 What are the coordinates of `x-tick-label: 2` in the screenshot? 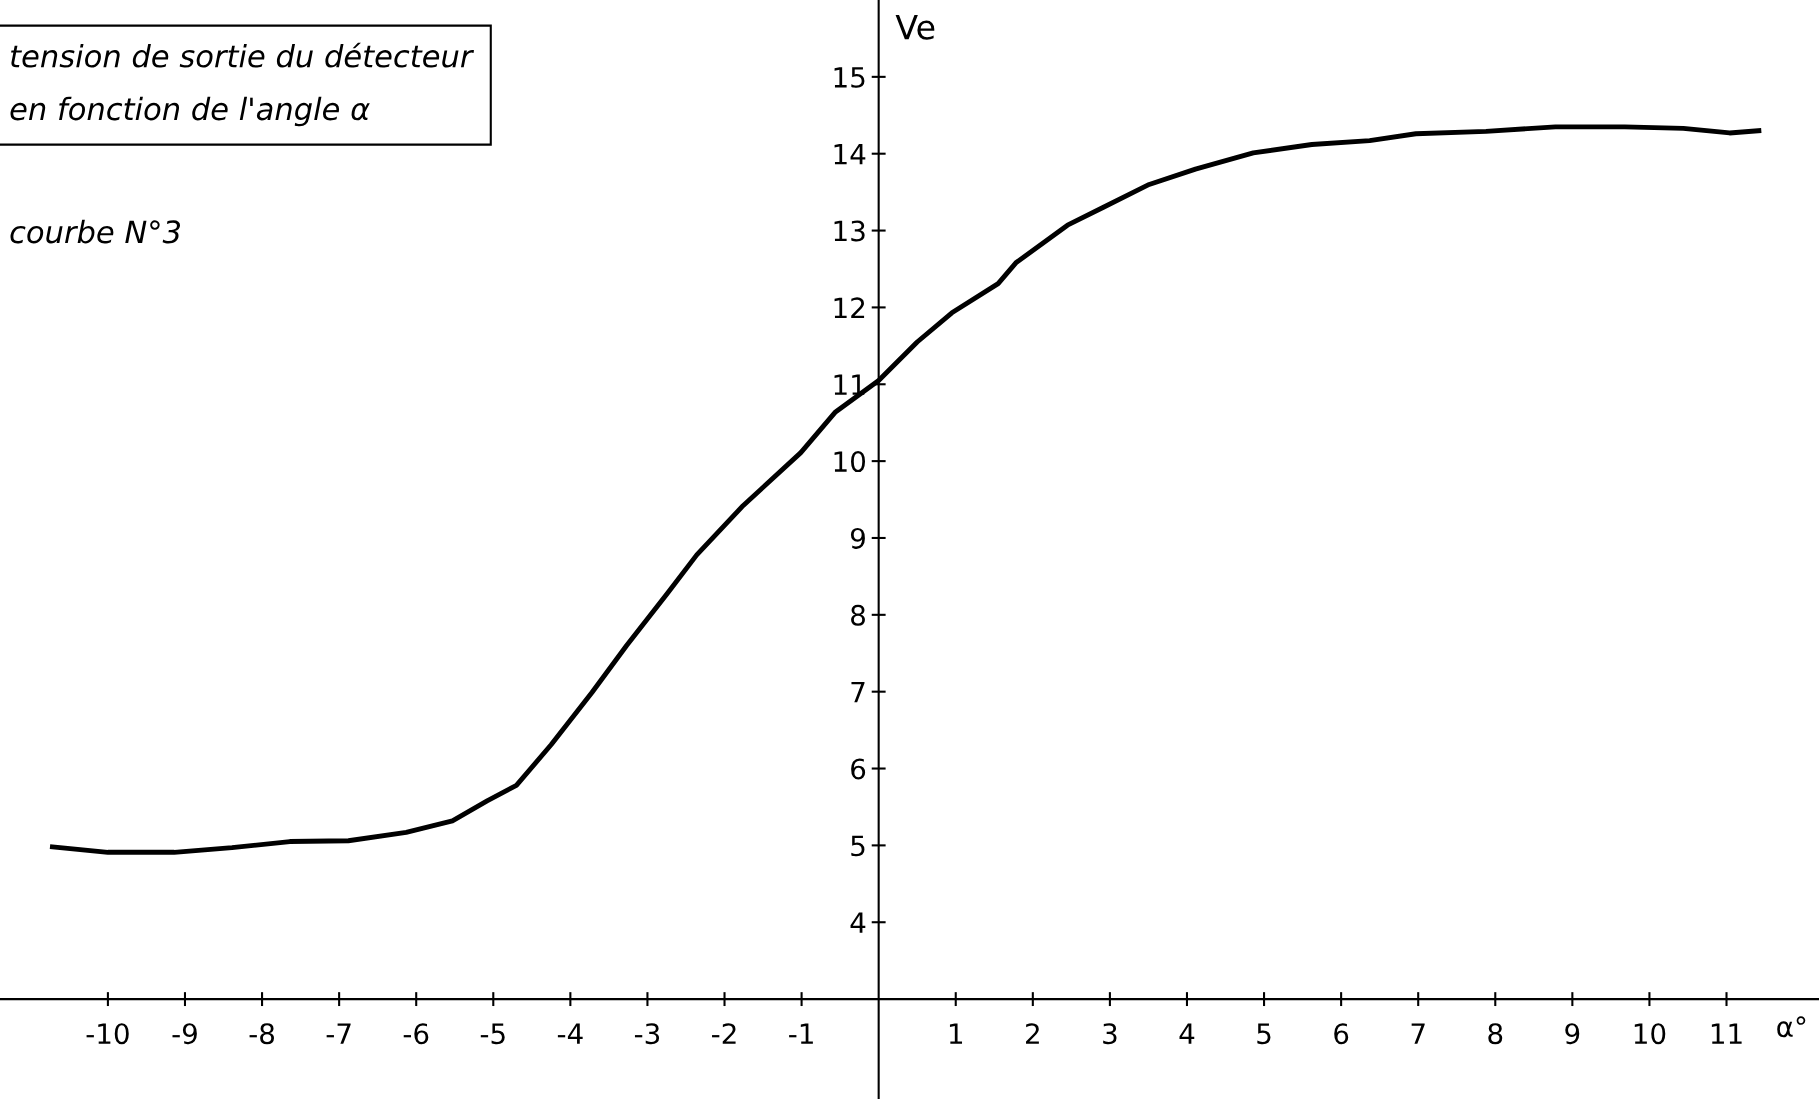 It's located at (1032, 1033).